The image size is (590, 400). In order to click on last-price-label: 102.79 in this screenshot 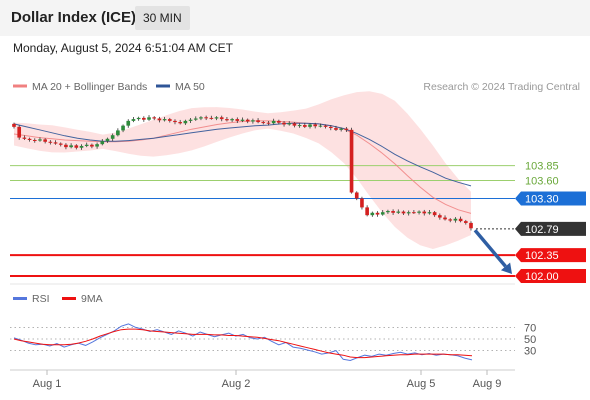, I will do `click(542, 230)`.